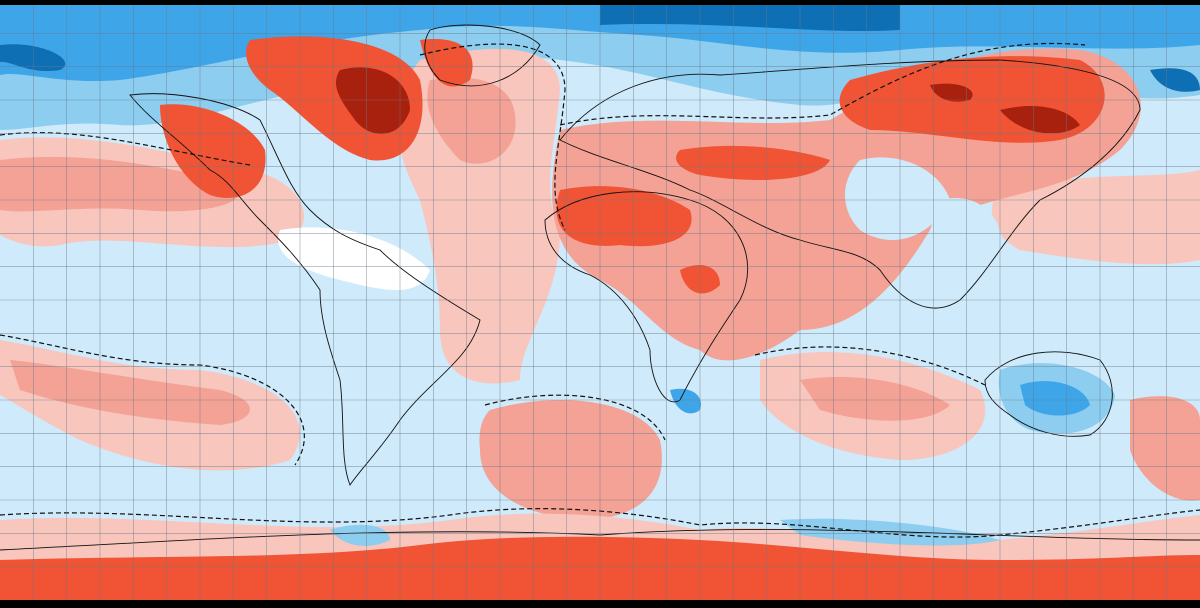 The image size is (1200, 608). I want to click on red-zone, so click(213, 151).